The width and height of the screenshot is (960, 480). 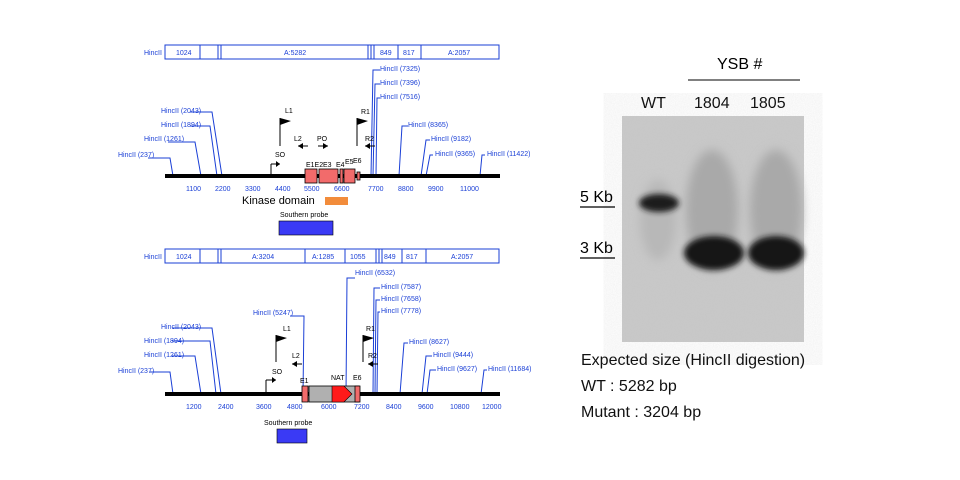 I want to click on lane-label-1805: 1805, so click(x=768, y=103).